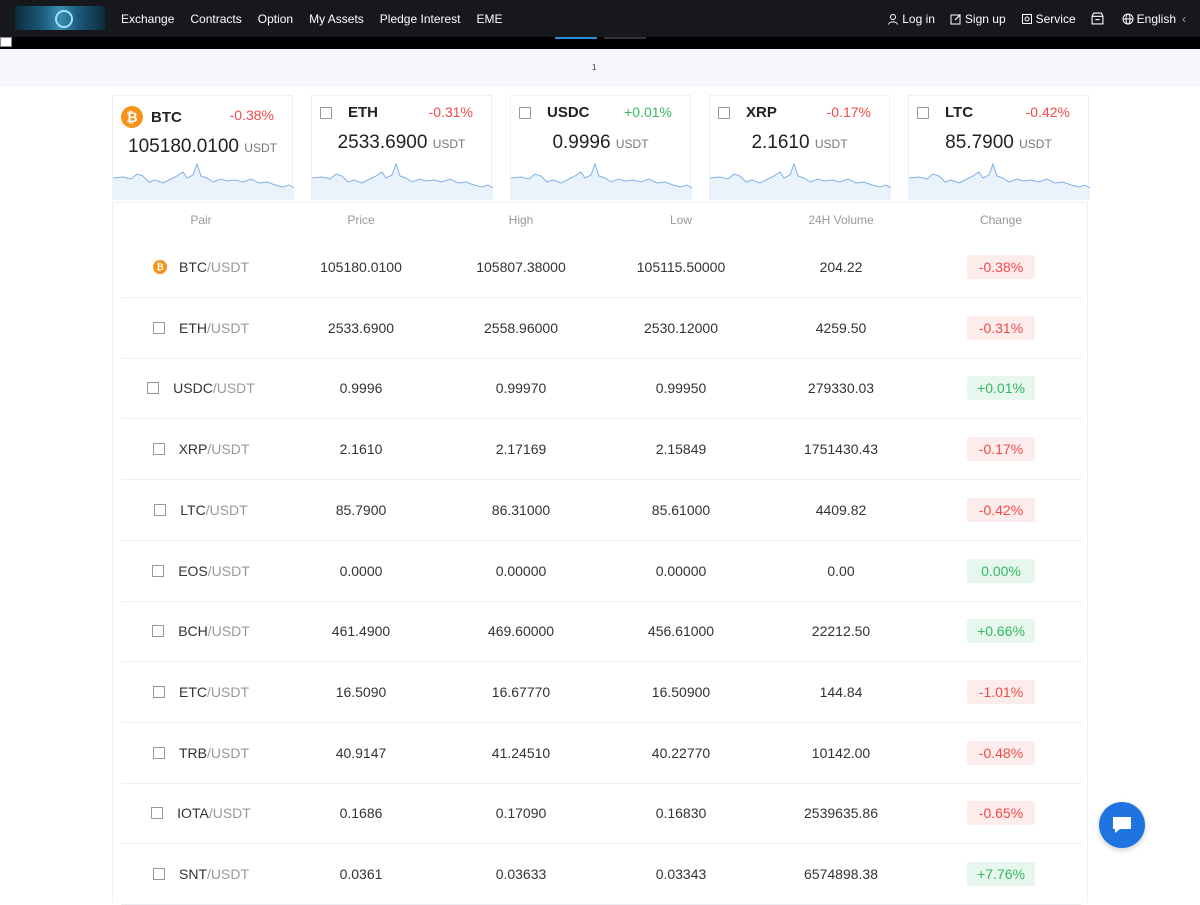 The height and width of the screenshot is (905, 1200). Describe the element at coordinates (681, 874) in the screenshot. I see `low-cell: 0.03343` at that location.